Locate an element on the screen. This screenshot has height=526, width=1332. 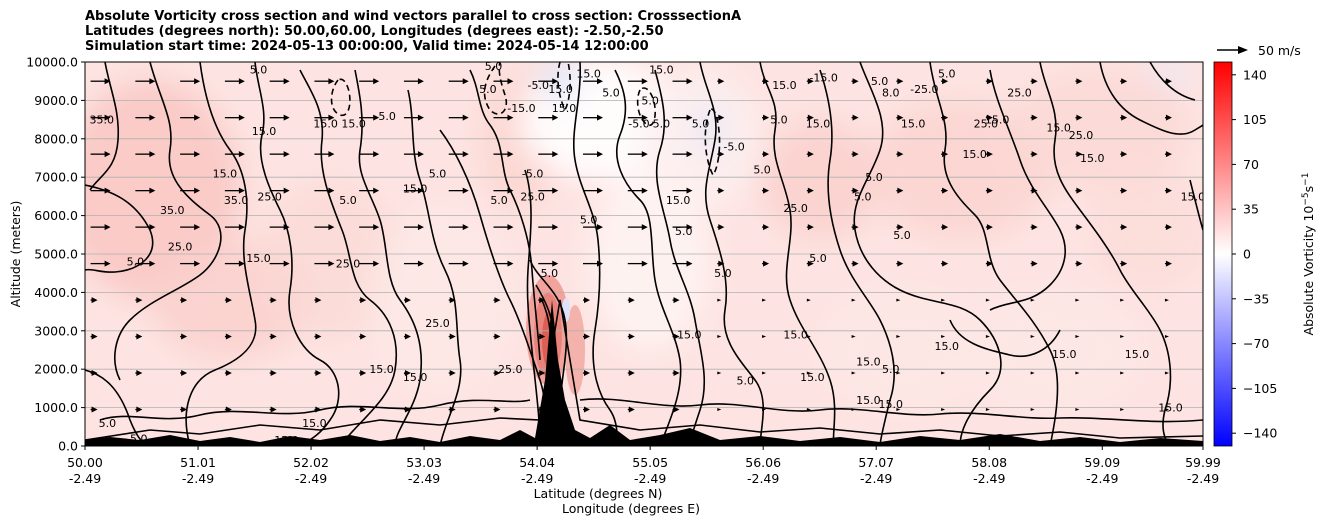
contour-label-70: 15.0 is located at coordinates (974, 154).